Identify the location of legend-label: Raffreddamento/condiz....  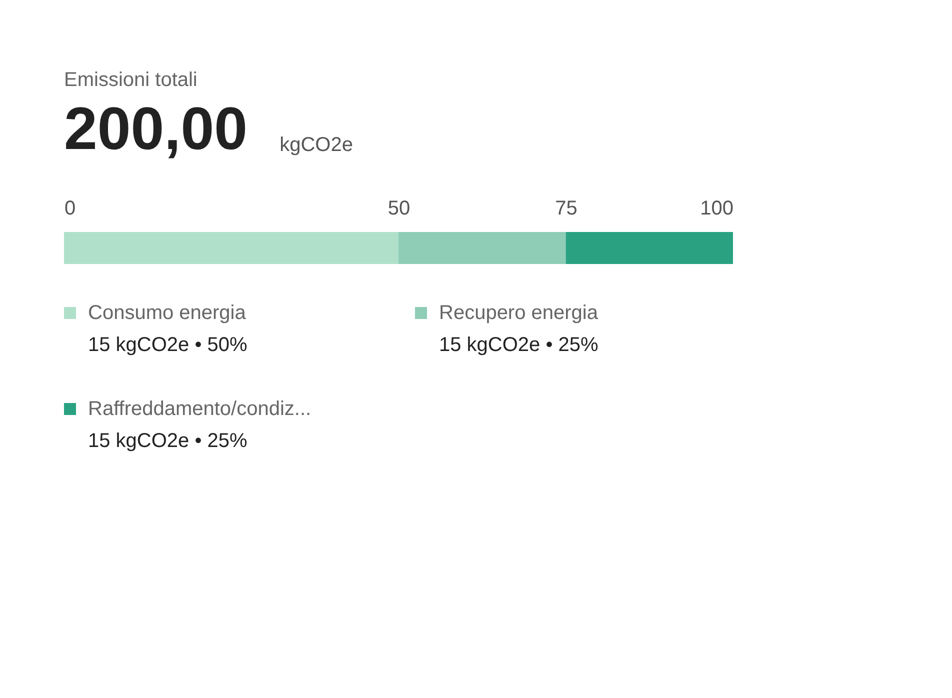
(200, 409).